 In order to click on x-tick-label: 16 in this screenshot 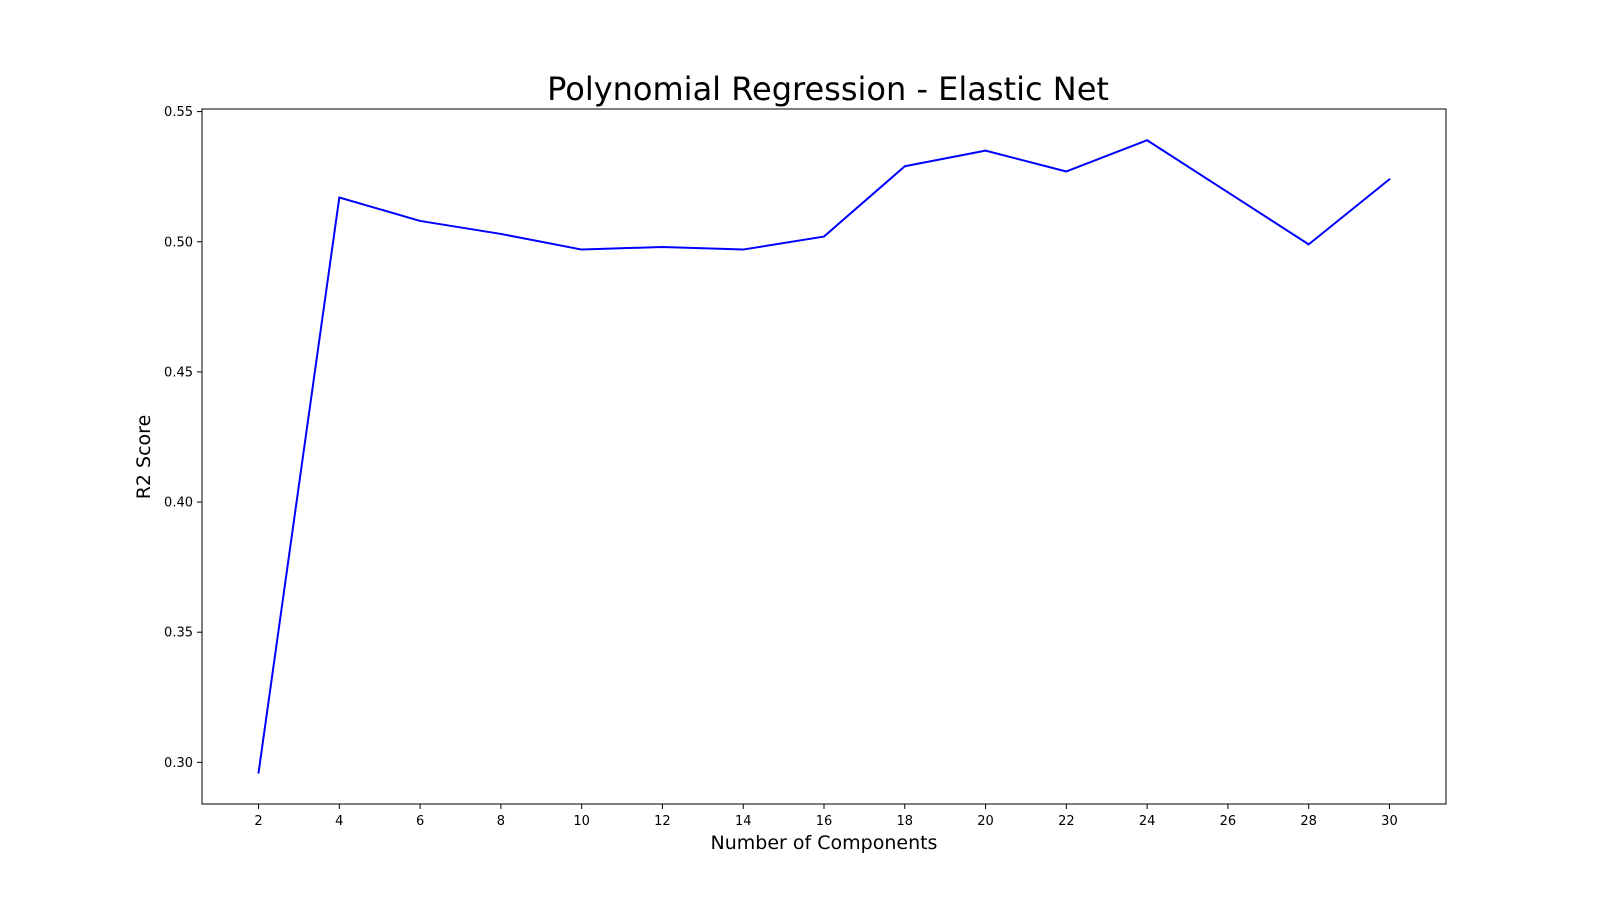, I will do `click(824, 821)`.